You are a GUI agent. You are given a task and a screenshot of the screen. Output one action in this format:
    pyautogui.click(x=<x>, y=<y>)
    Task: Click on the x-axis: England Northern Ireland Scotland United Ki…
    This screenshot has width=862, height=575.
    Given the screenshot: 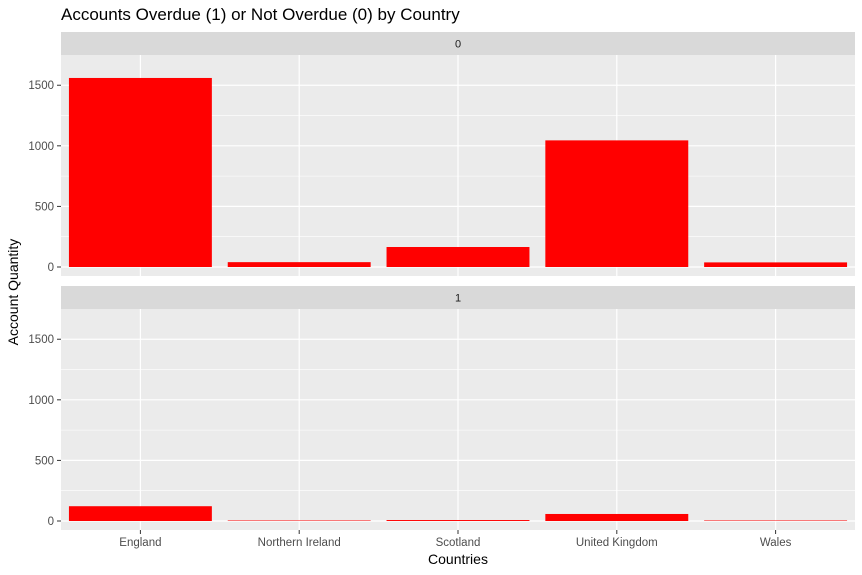 What is the action you would take?
    pyautogui.click(x=455, y=539)
    